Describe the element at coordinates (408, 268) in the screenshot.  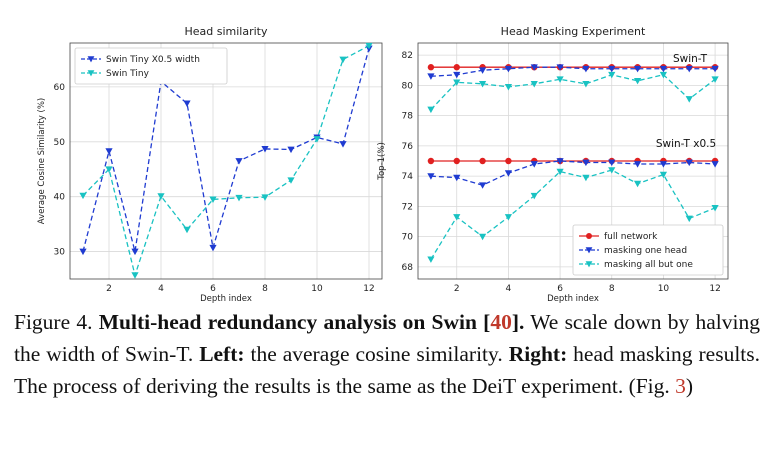
I see `y-tick-label: 68` at that location.